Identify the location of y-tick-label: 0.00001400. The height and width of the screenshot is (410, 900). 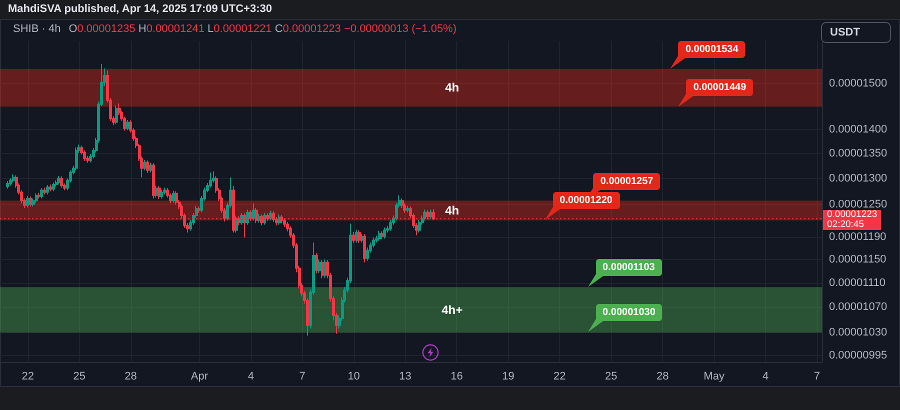
(858, 129).